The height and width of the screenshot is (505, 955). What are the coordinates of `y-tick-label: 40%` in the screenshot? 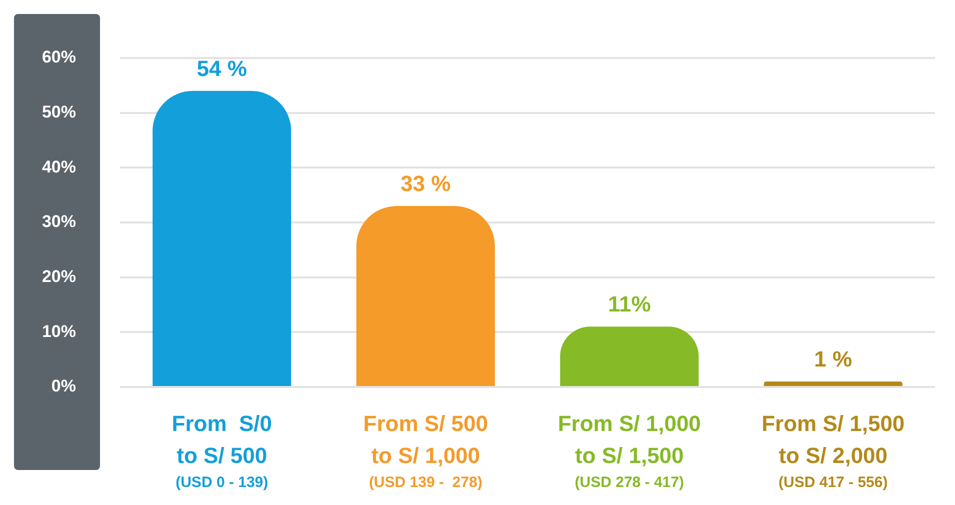 It's located at (59, 166).